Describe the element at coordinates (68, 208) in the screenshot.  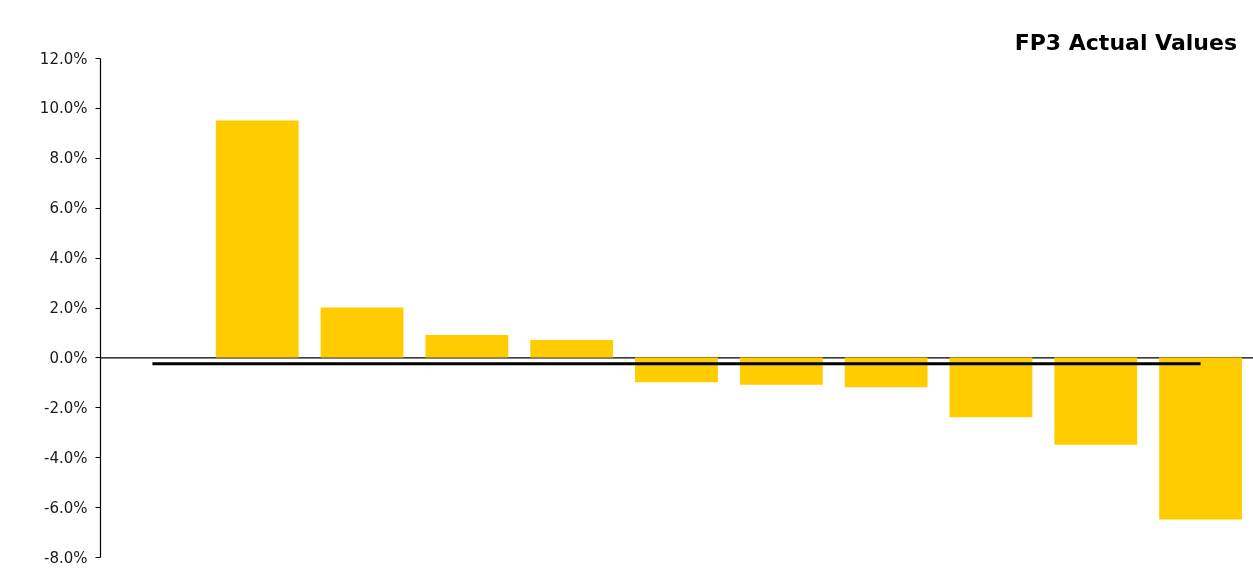
I see `y-tick-label: 6.0%` at that location.